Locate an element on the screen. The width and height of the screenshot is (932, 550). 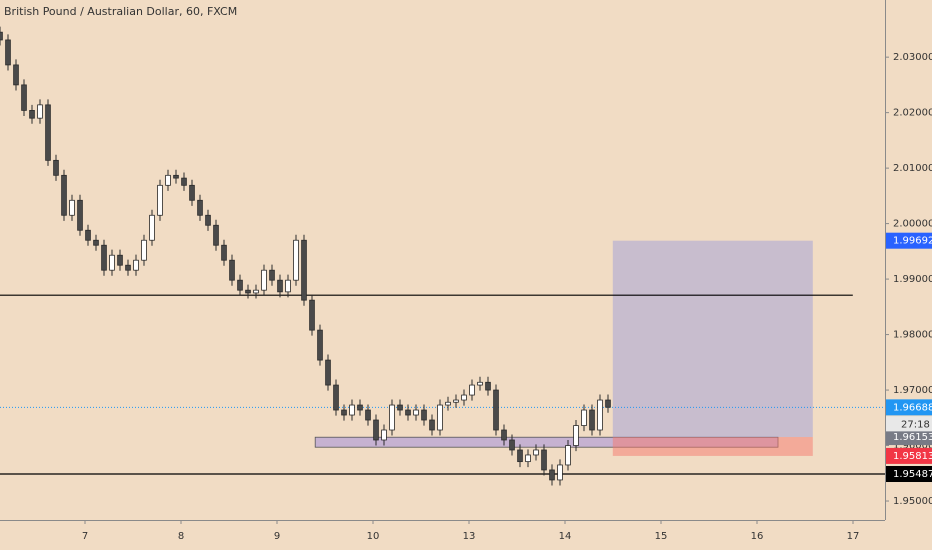
entry-price-label: 1.96153 is located at coordinates (912, 437).